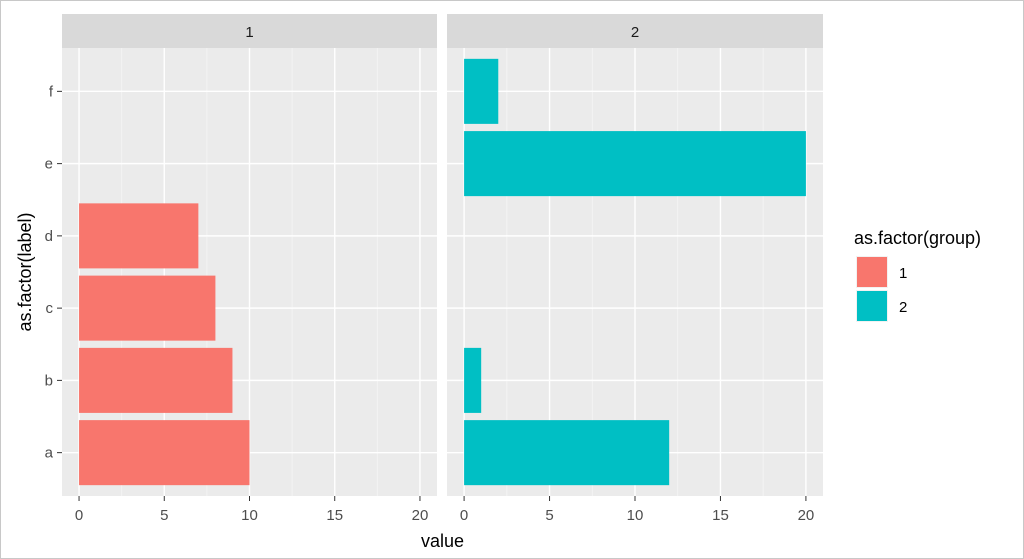  I want to click on y-tick-label: d, so click(49, 236).